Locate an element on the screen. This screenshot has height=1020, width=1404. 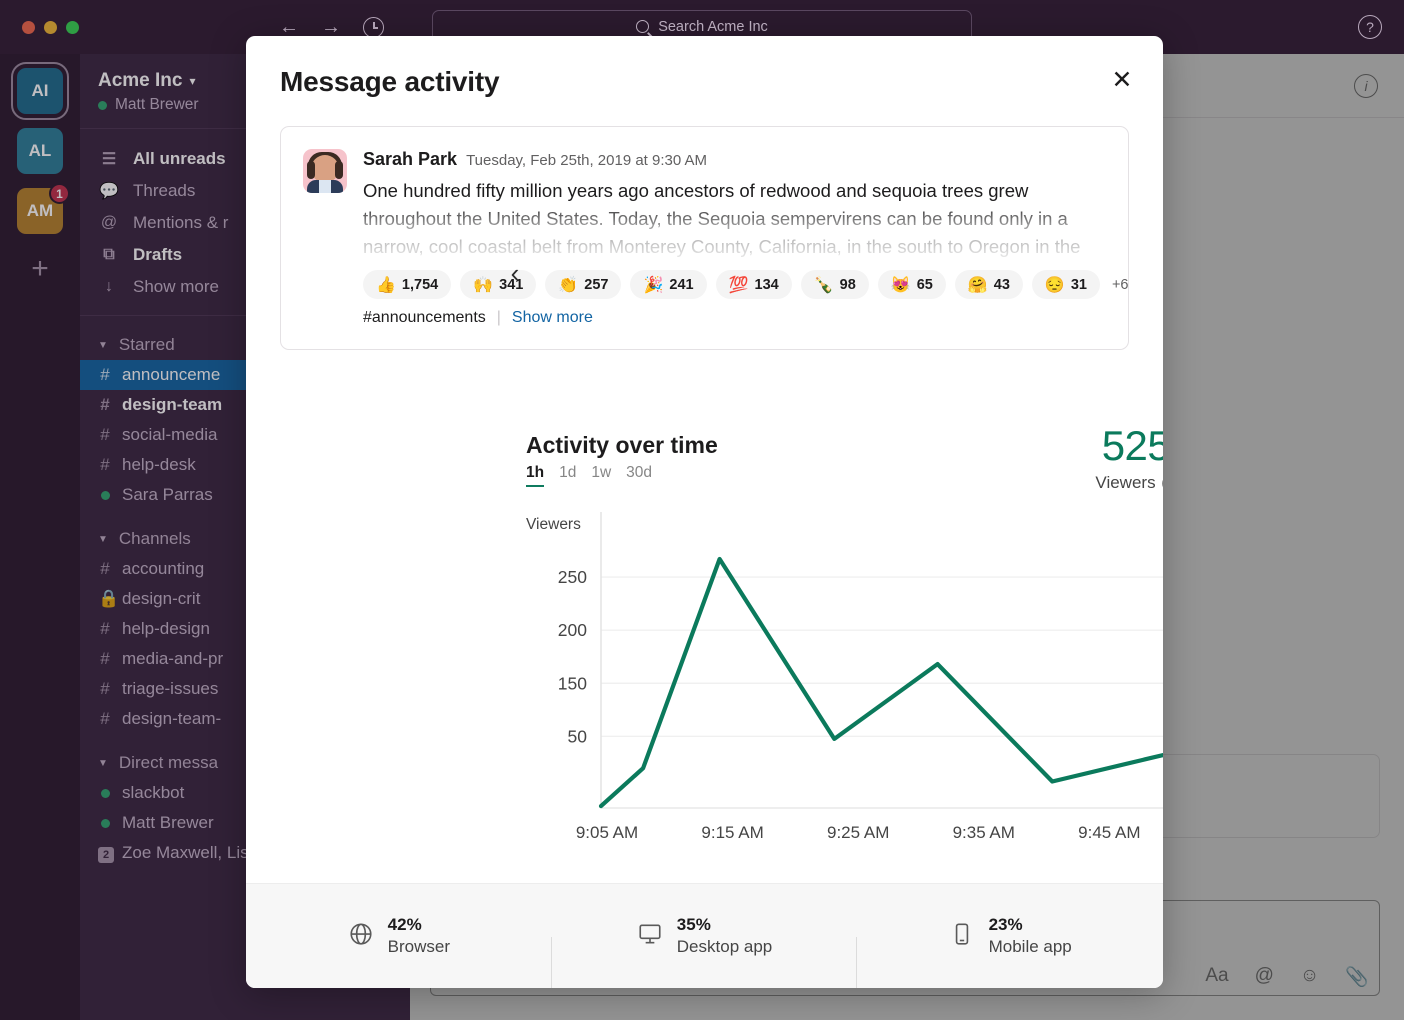
workspace-icon-am: AM 1 is located at coordinates (43, 208).